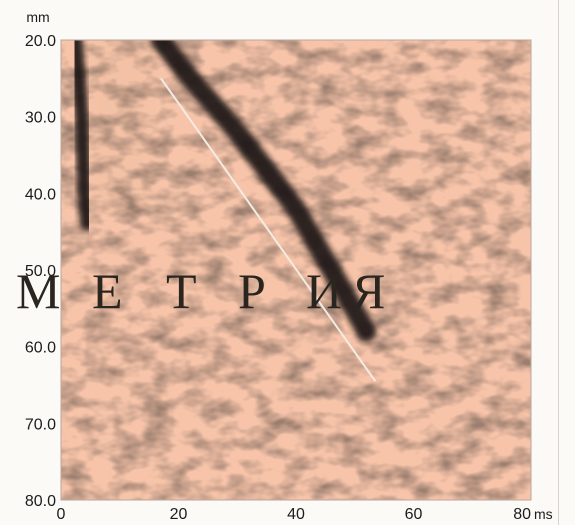 The image size is (575, 525). I want to click on x-tick-label: 60, so click(414, 514).